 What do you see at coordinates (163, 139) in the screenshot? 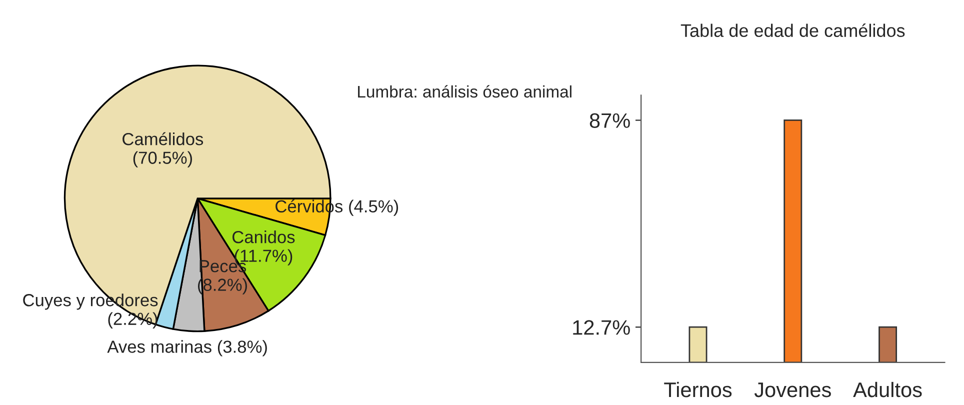
I see `slice-label: Camélidos` at bounding box center [163, 139].